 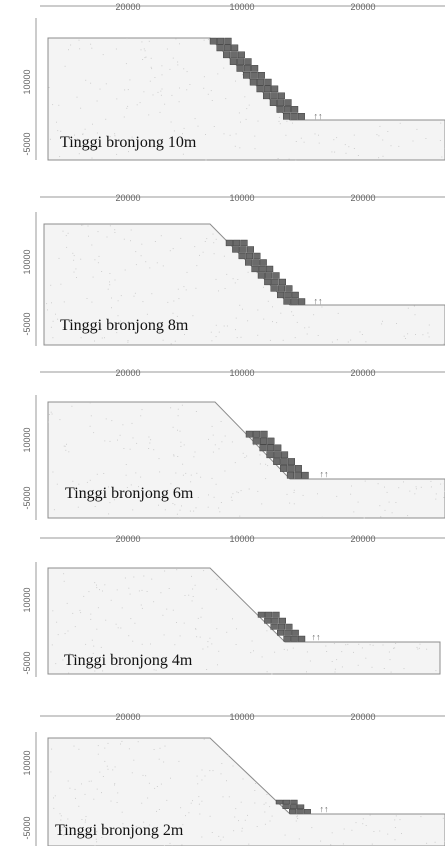 What do you see at coordinates (27, 261) in the screenshot?
I see `left-axis-tick-label: 10000` at bounding box center [27, 261].